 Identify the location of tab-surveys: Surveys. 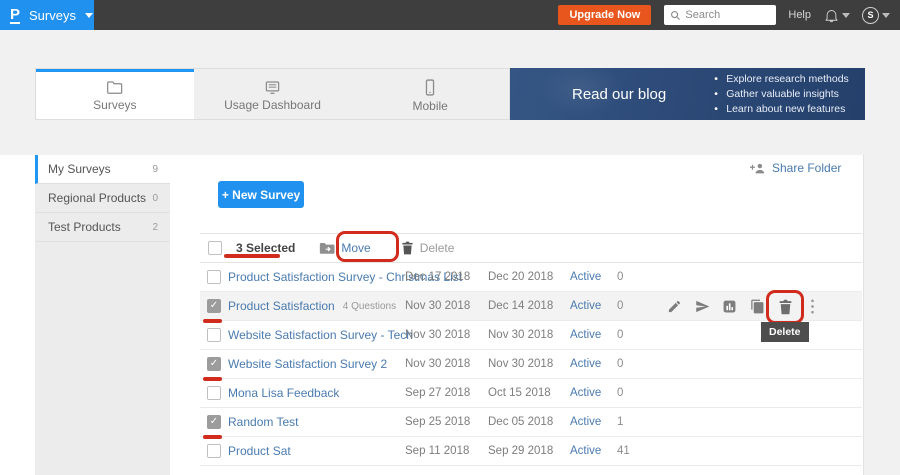
(115, 94).